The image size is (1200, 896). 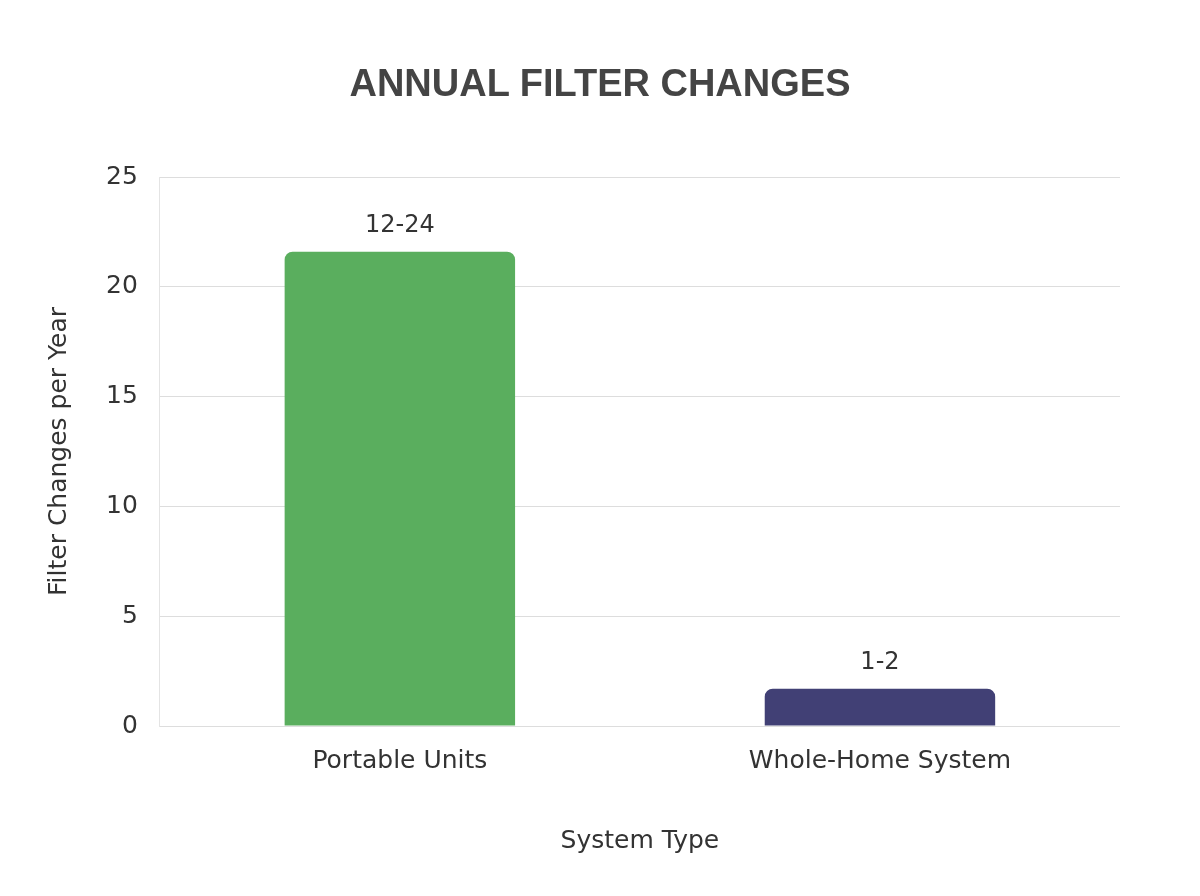 What do you see at coordinates (122, 175) in the screenshot?
I see `y-tick-label: 25` at bounding box center [122, 175].